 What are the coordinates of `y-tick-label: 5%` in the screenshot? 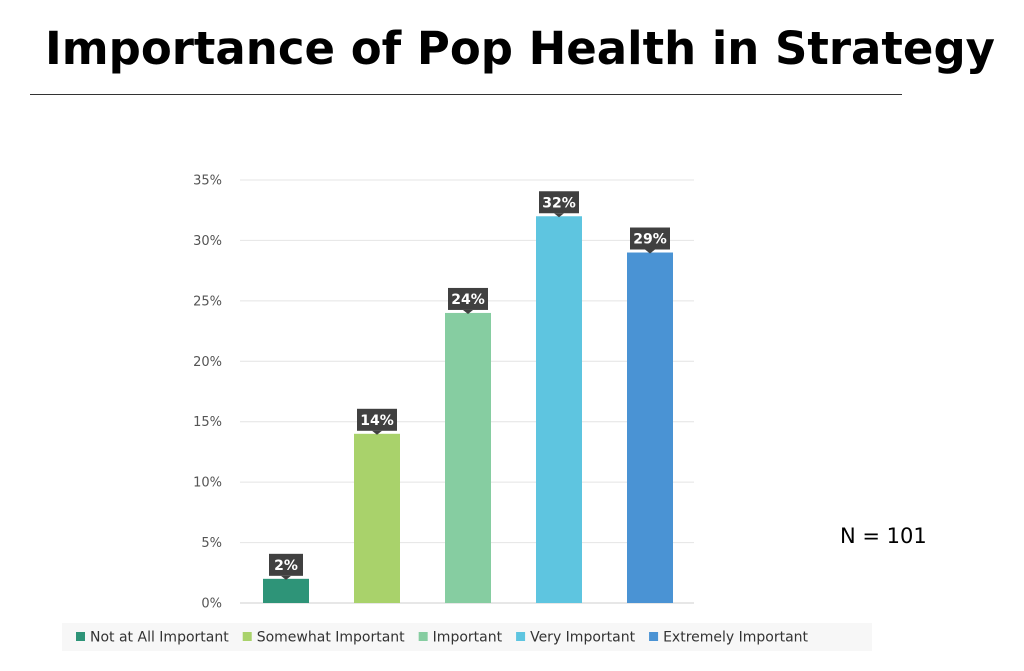 It's located at (211, 543).